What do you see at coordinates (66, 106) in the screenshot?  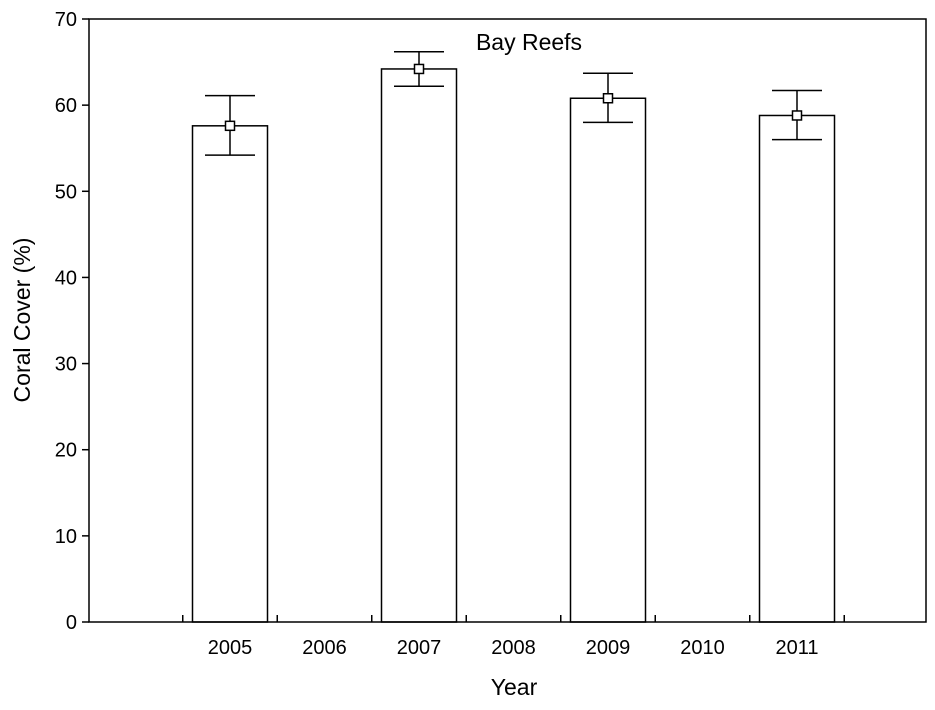 I see `y-tick-label: 60` at bounding box center [66, 106].